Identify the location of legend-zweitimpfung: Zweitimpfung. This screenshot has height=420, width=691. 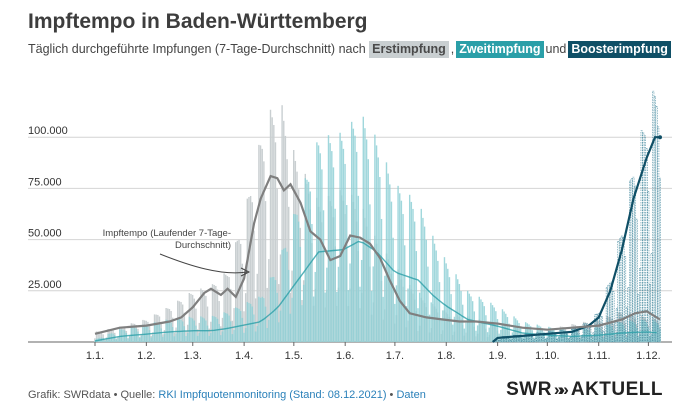
(500, 49).